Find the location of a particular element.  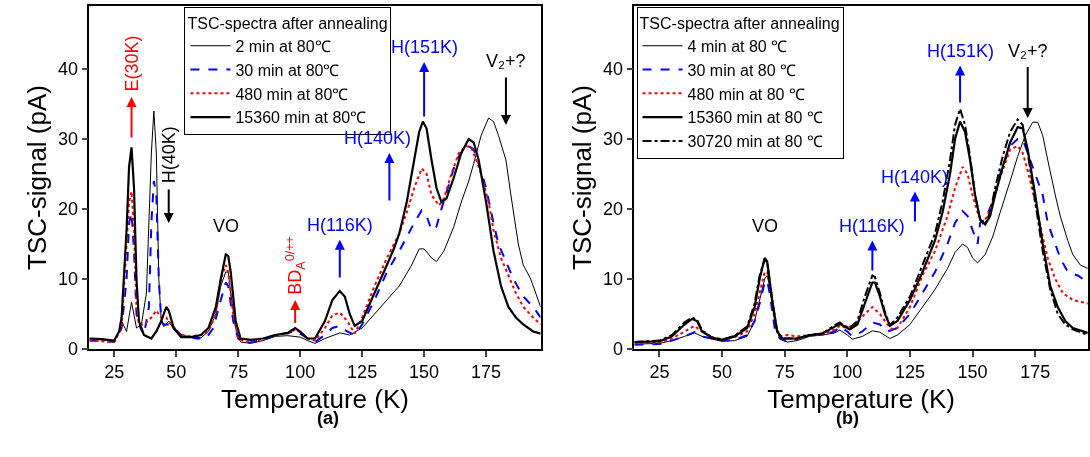

annotation: H(40K) is located at coordinates (169, 155).